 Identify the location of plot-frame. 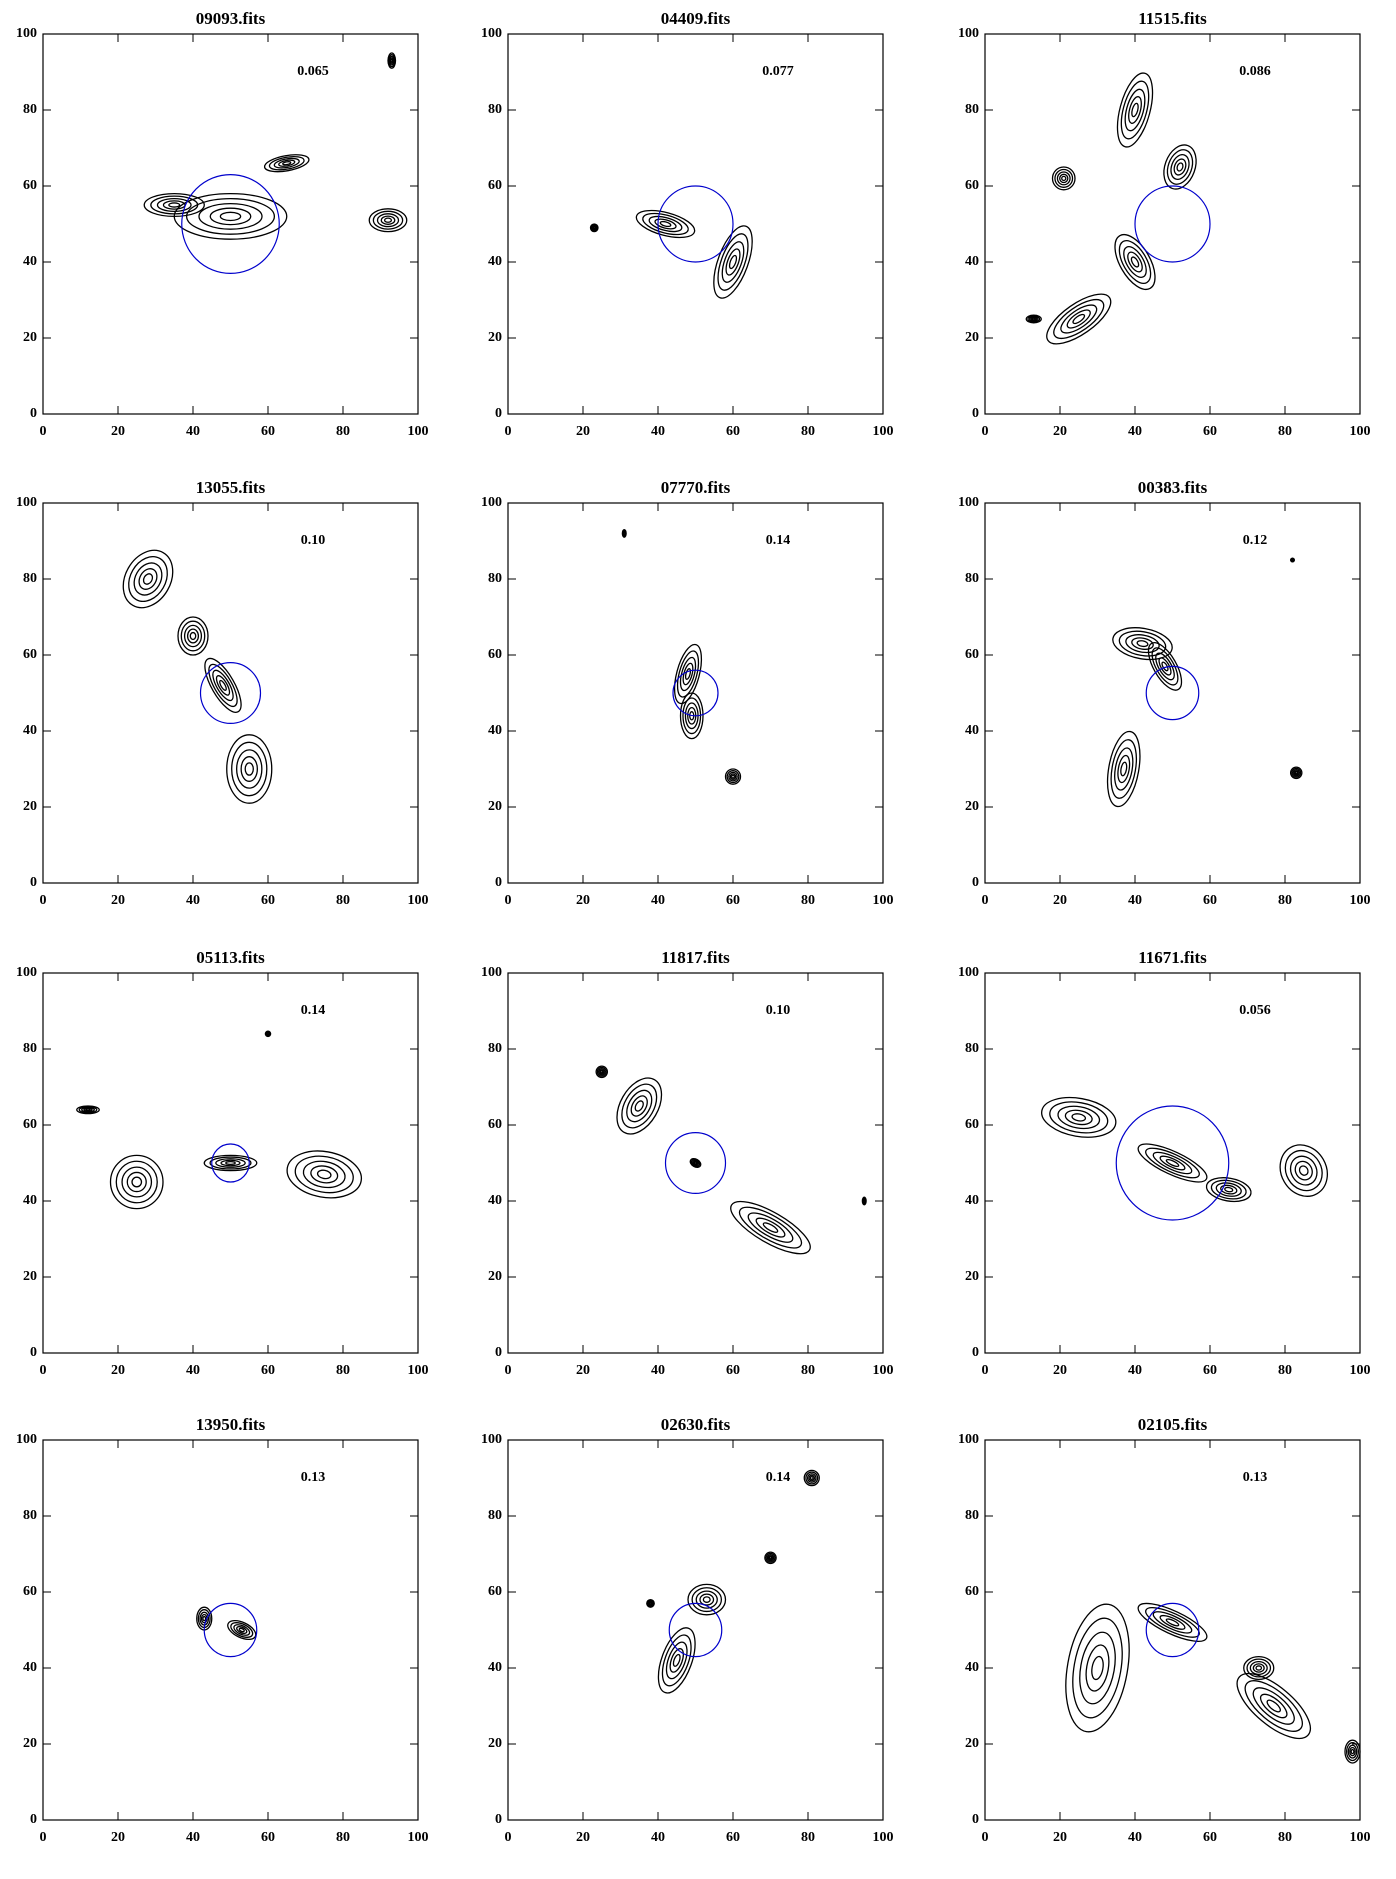
(230, 693).